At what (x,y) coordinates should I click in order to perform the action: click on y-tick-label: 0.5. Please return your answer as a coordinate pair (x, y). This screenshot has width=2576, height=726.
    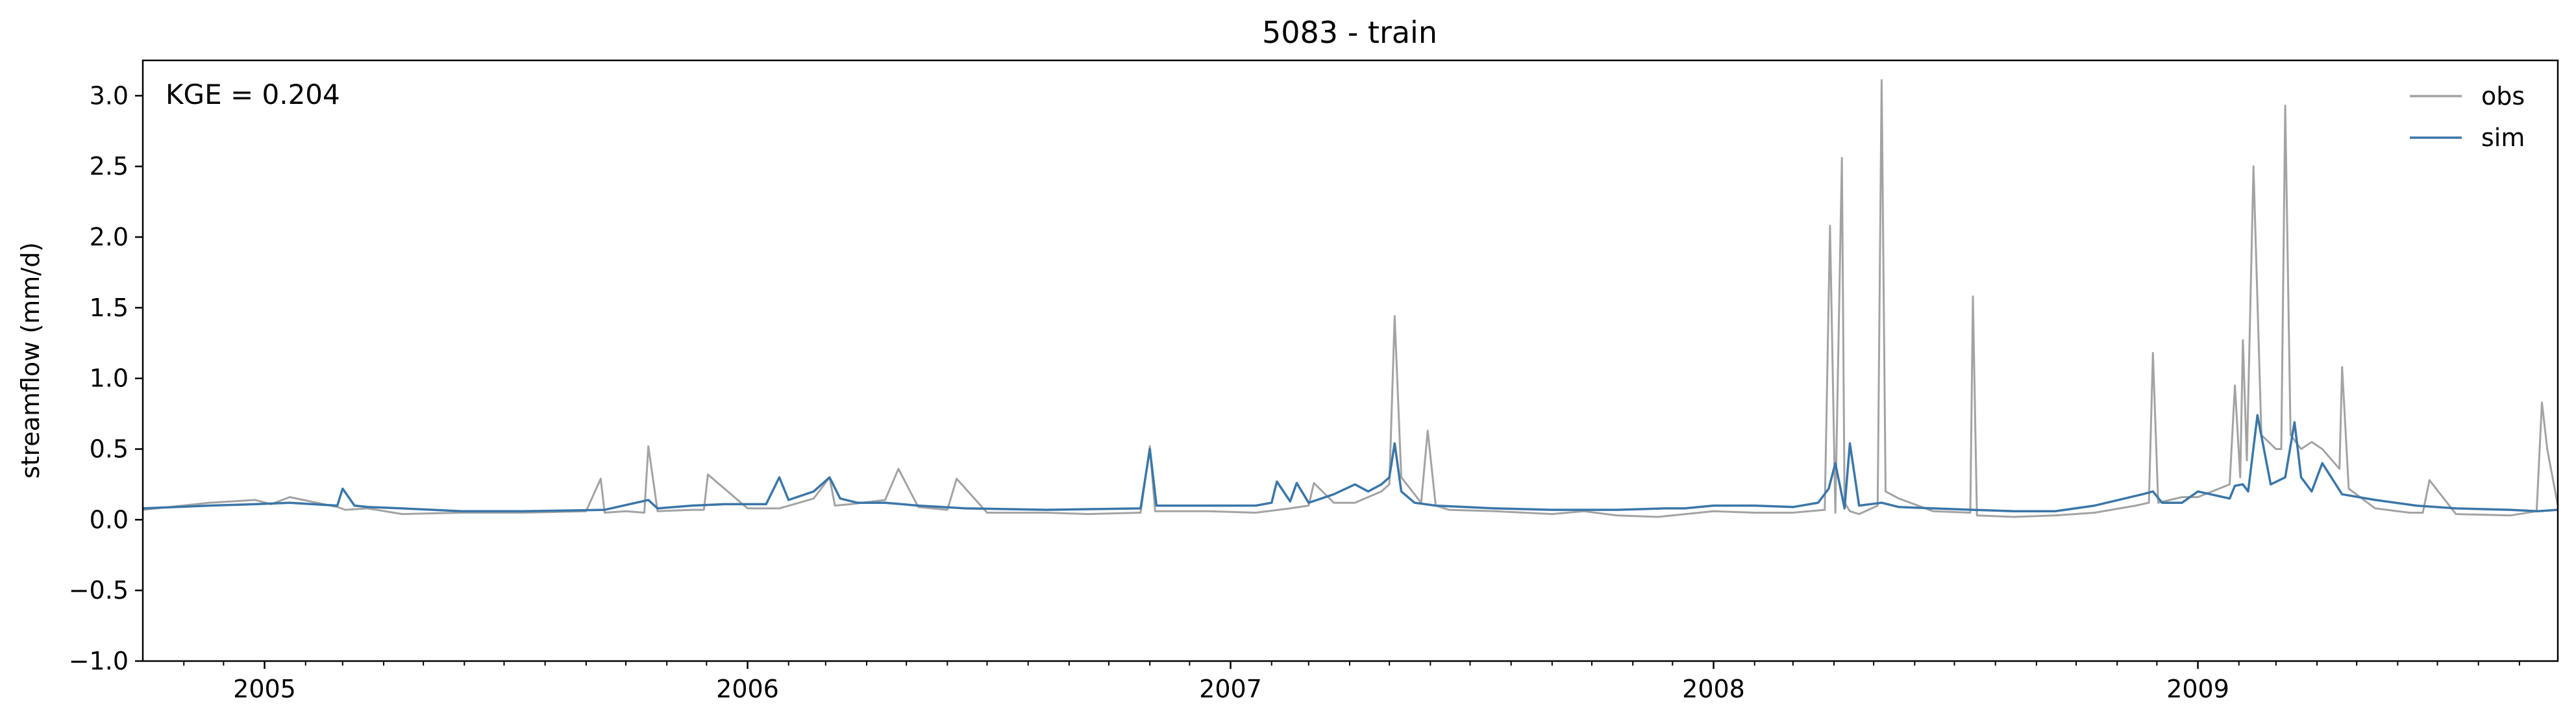
    Looking at the image, I should click on (109, 449).